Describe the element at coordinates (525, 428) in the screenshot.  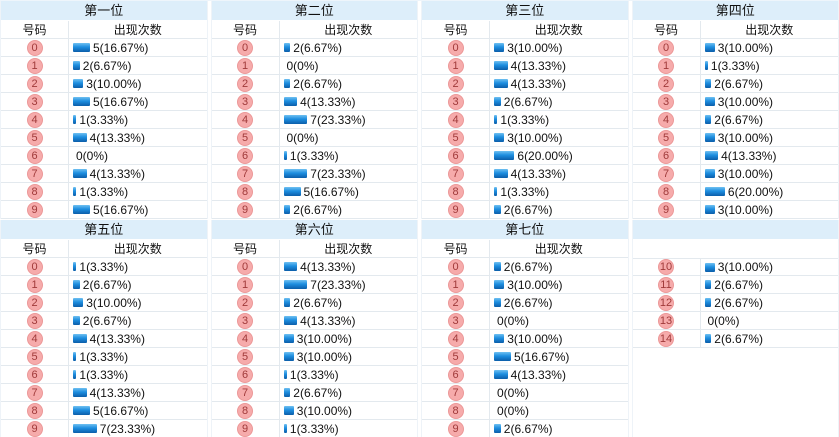
I see `frequency-row: 9 2(6.67%)` at that location.